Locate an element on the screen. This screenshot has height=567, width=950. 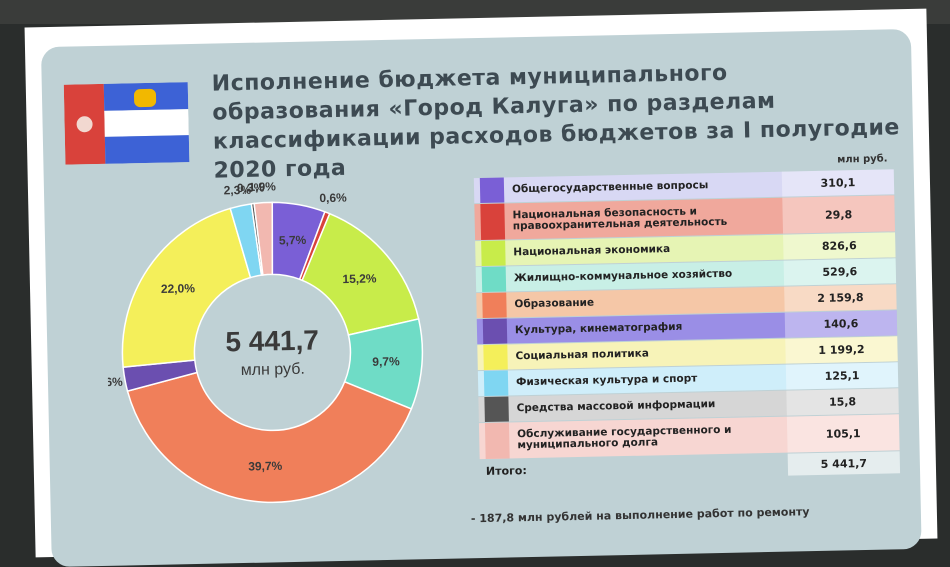
pie-percent-label: 1,9% is located at coordinates (262, 186).